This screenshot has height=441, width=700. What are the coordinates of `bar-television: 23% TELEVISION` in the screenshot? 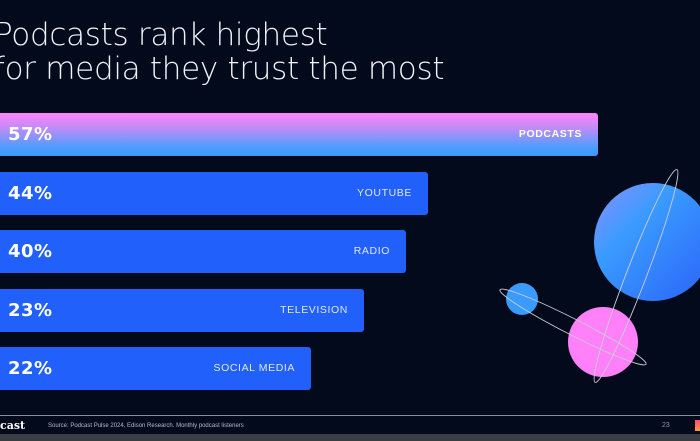 It's located at (182, 310).